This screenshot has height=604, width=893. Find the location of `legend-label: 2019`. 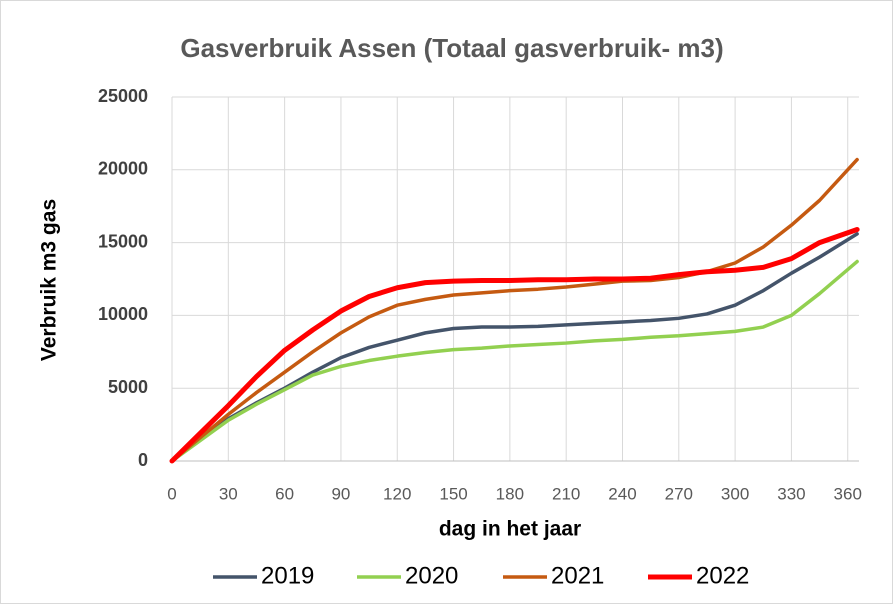

legend-label: 2019 is located at coordinates (287, 575).